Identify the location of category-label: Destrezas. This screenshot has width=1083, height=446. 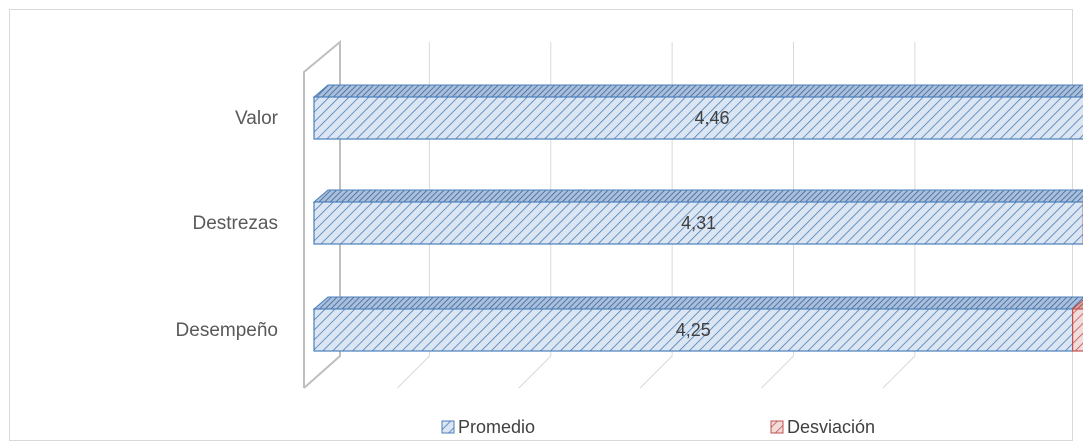
(235, 223).